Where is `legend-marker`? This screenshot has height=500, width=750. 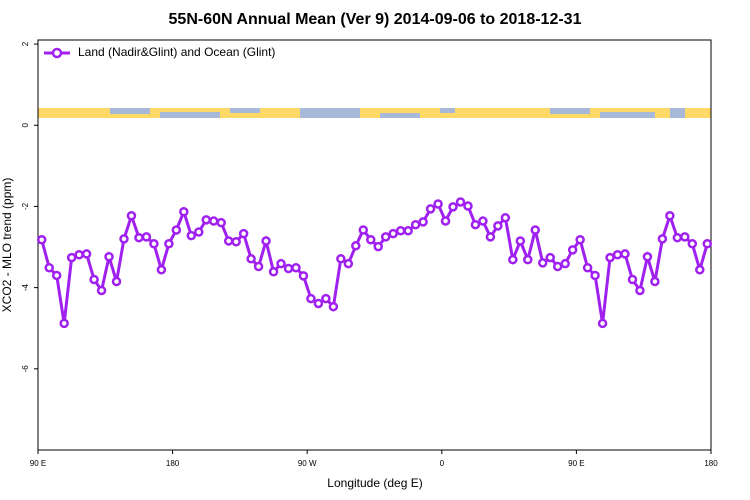 legend-marker is located at coordinates (57, 53).